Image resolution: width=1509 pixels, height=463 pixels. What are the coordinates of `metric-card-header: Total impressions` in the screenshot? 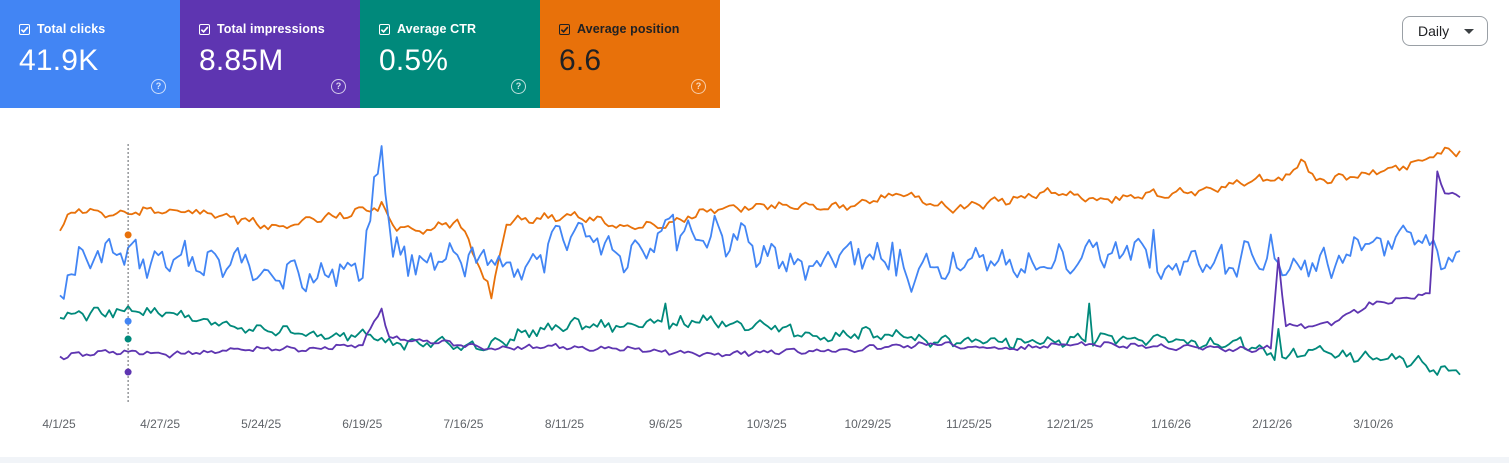 It's located at (279, 29).